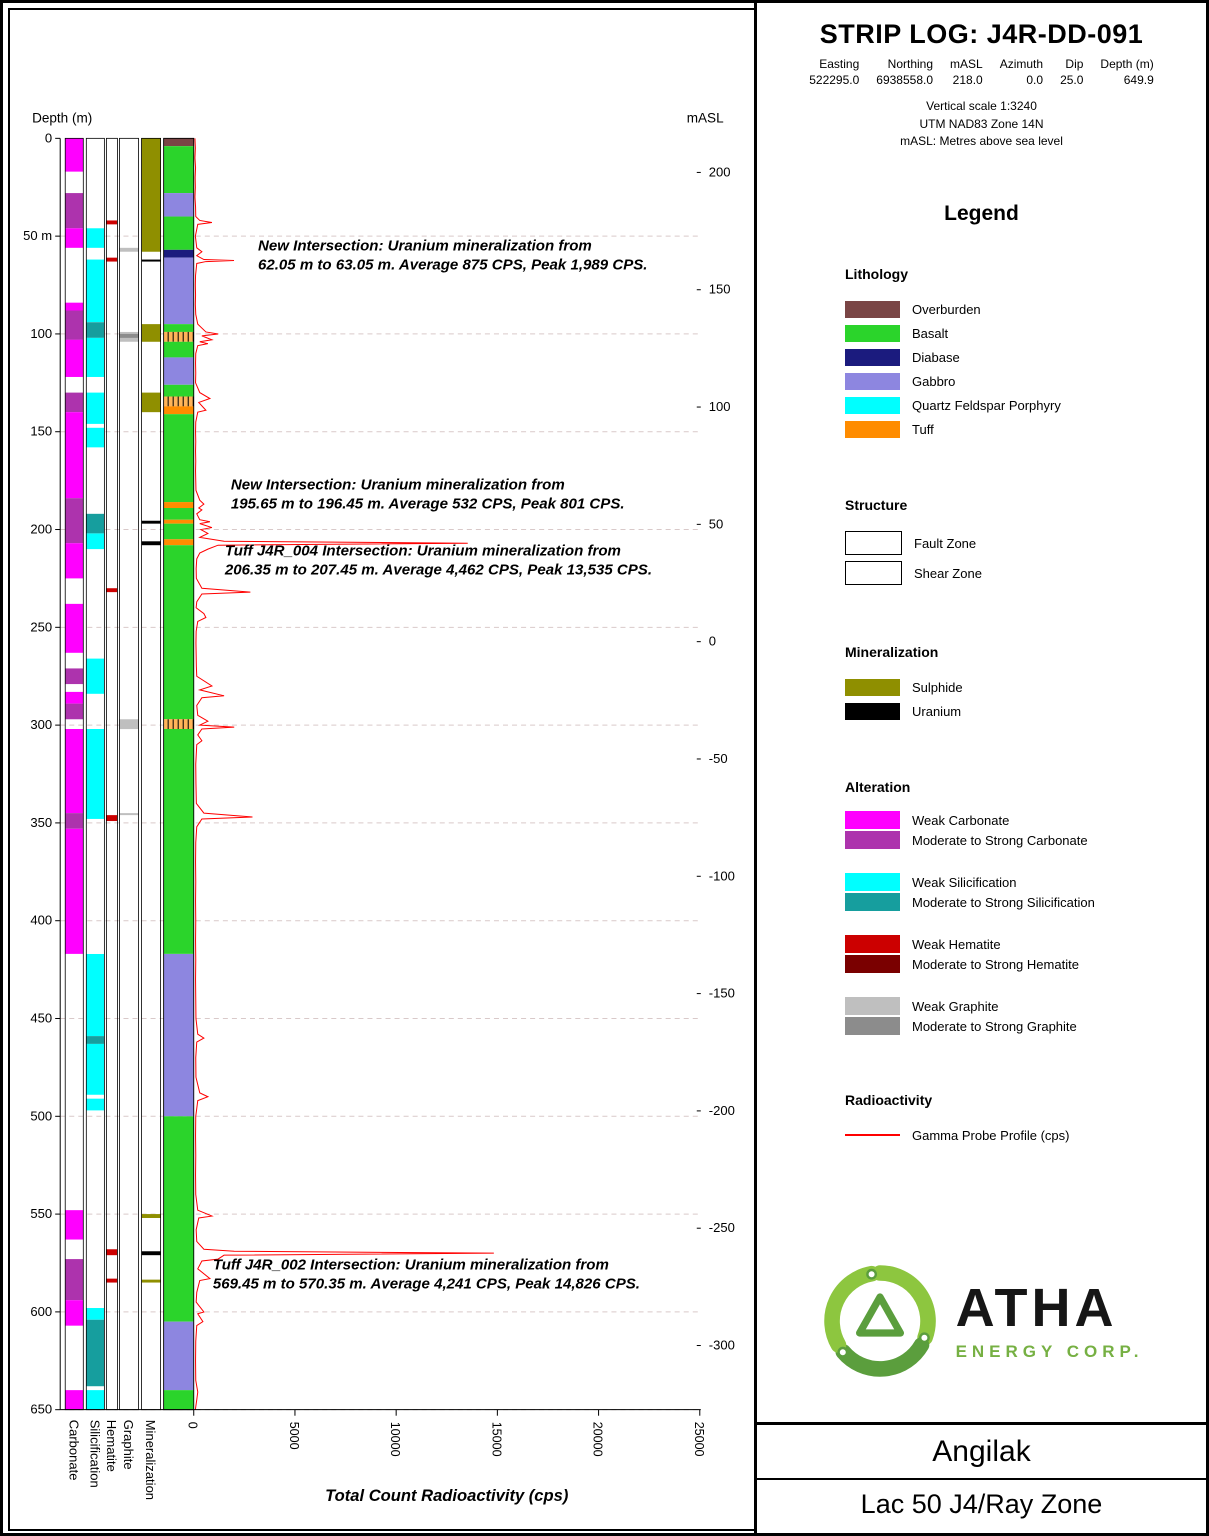 The image size is (1209, 1536). I want to click on cps-tick-label: 10000, so click(395, 1439).